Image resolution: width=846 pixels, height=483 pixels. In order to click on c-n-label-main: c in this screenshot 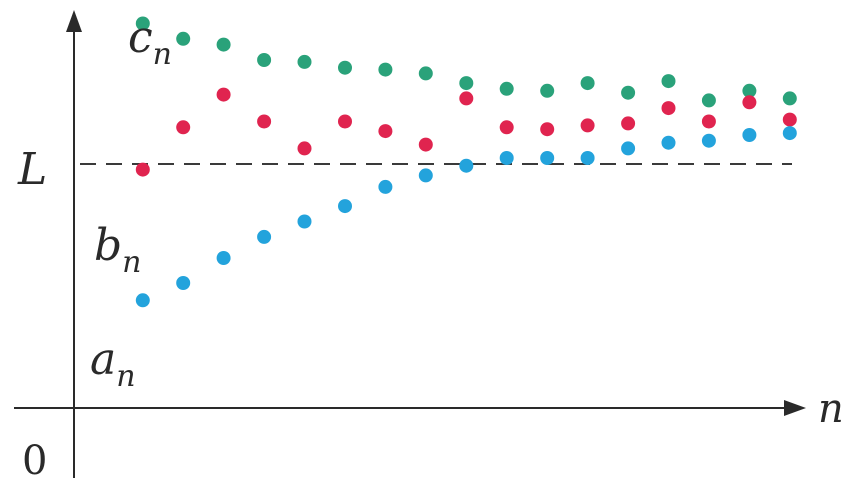, I will do `click(140, 37)`.